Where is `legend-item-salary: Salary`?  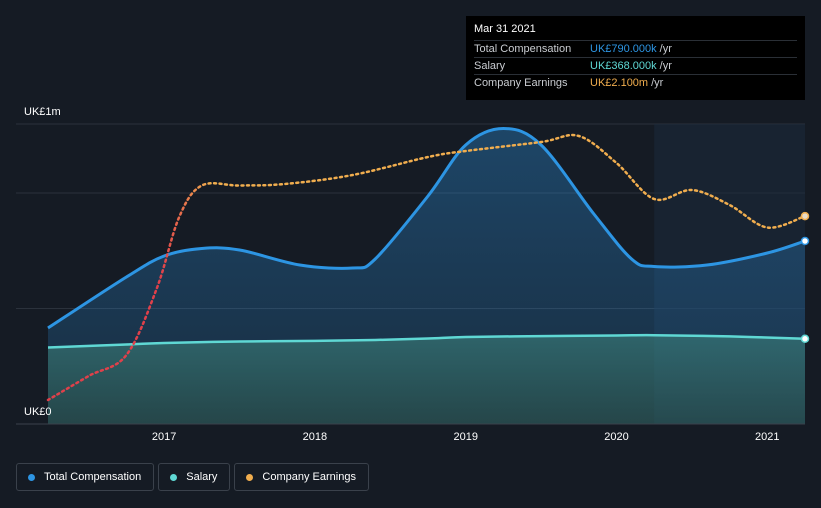
legend-item-salary: Salary is located at coordinates (194, 477).